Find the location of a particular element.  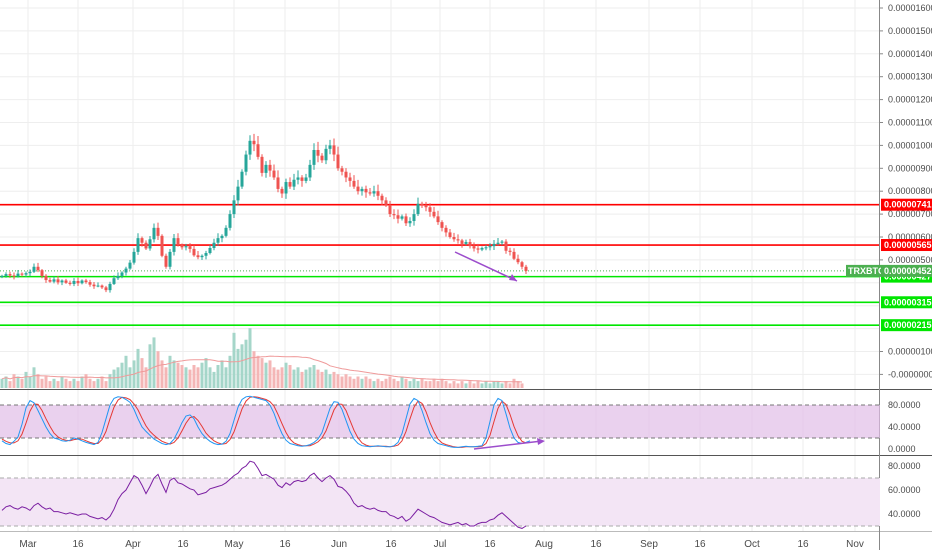

rsi-line is located at coordinates (264, 494).